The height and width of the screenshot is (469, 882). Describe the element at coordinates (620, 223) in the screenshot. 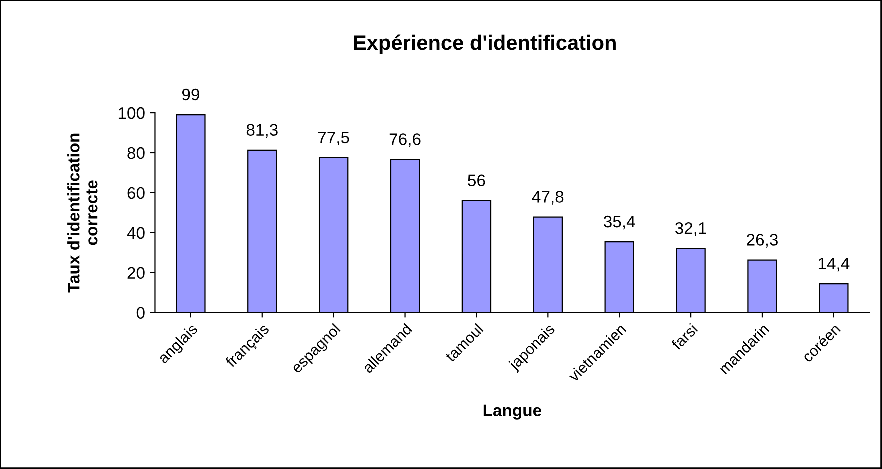

I see `data-label: 35,4` at that location.